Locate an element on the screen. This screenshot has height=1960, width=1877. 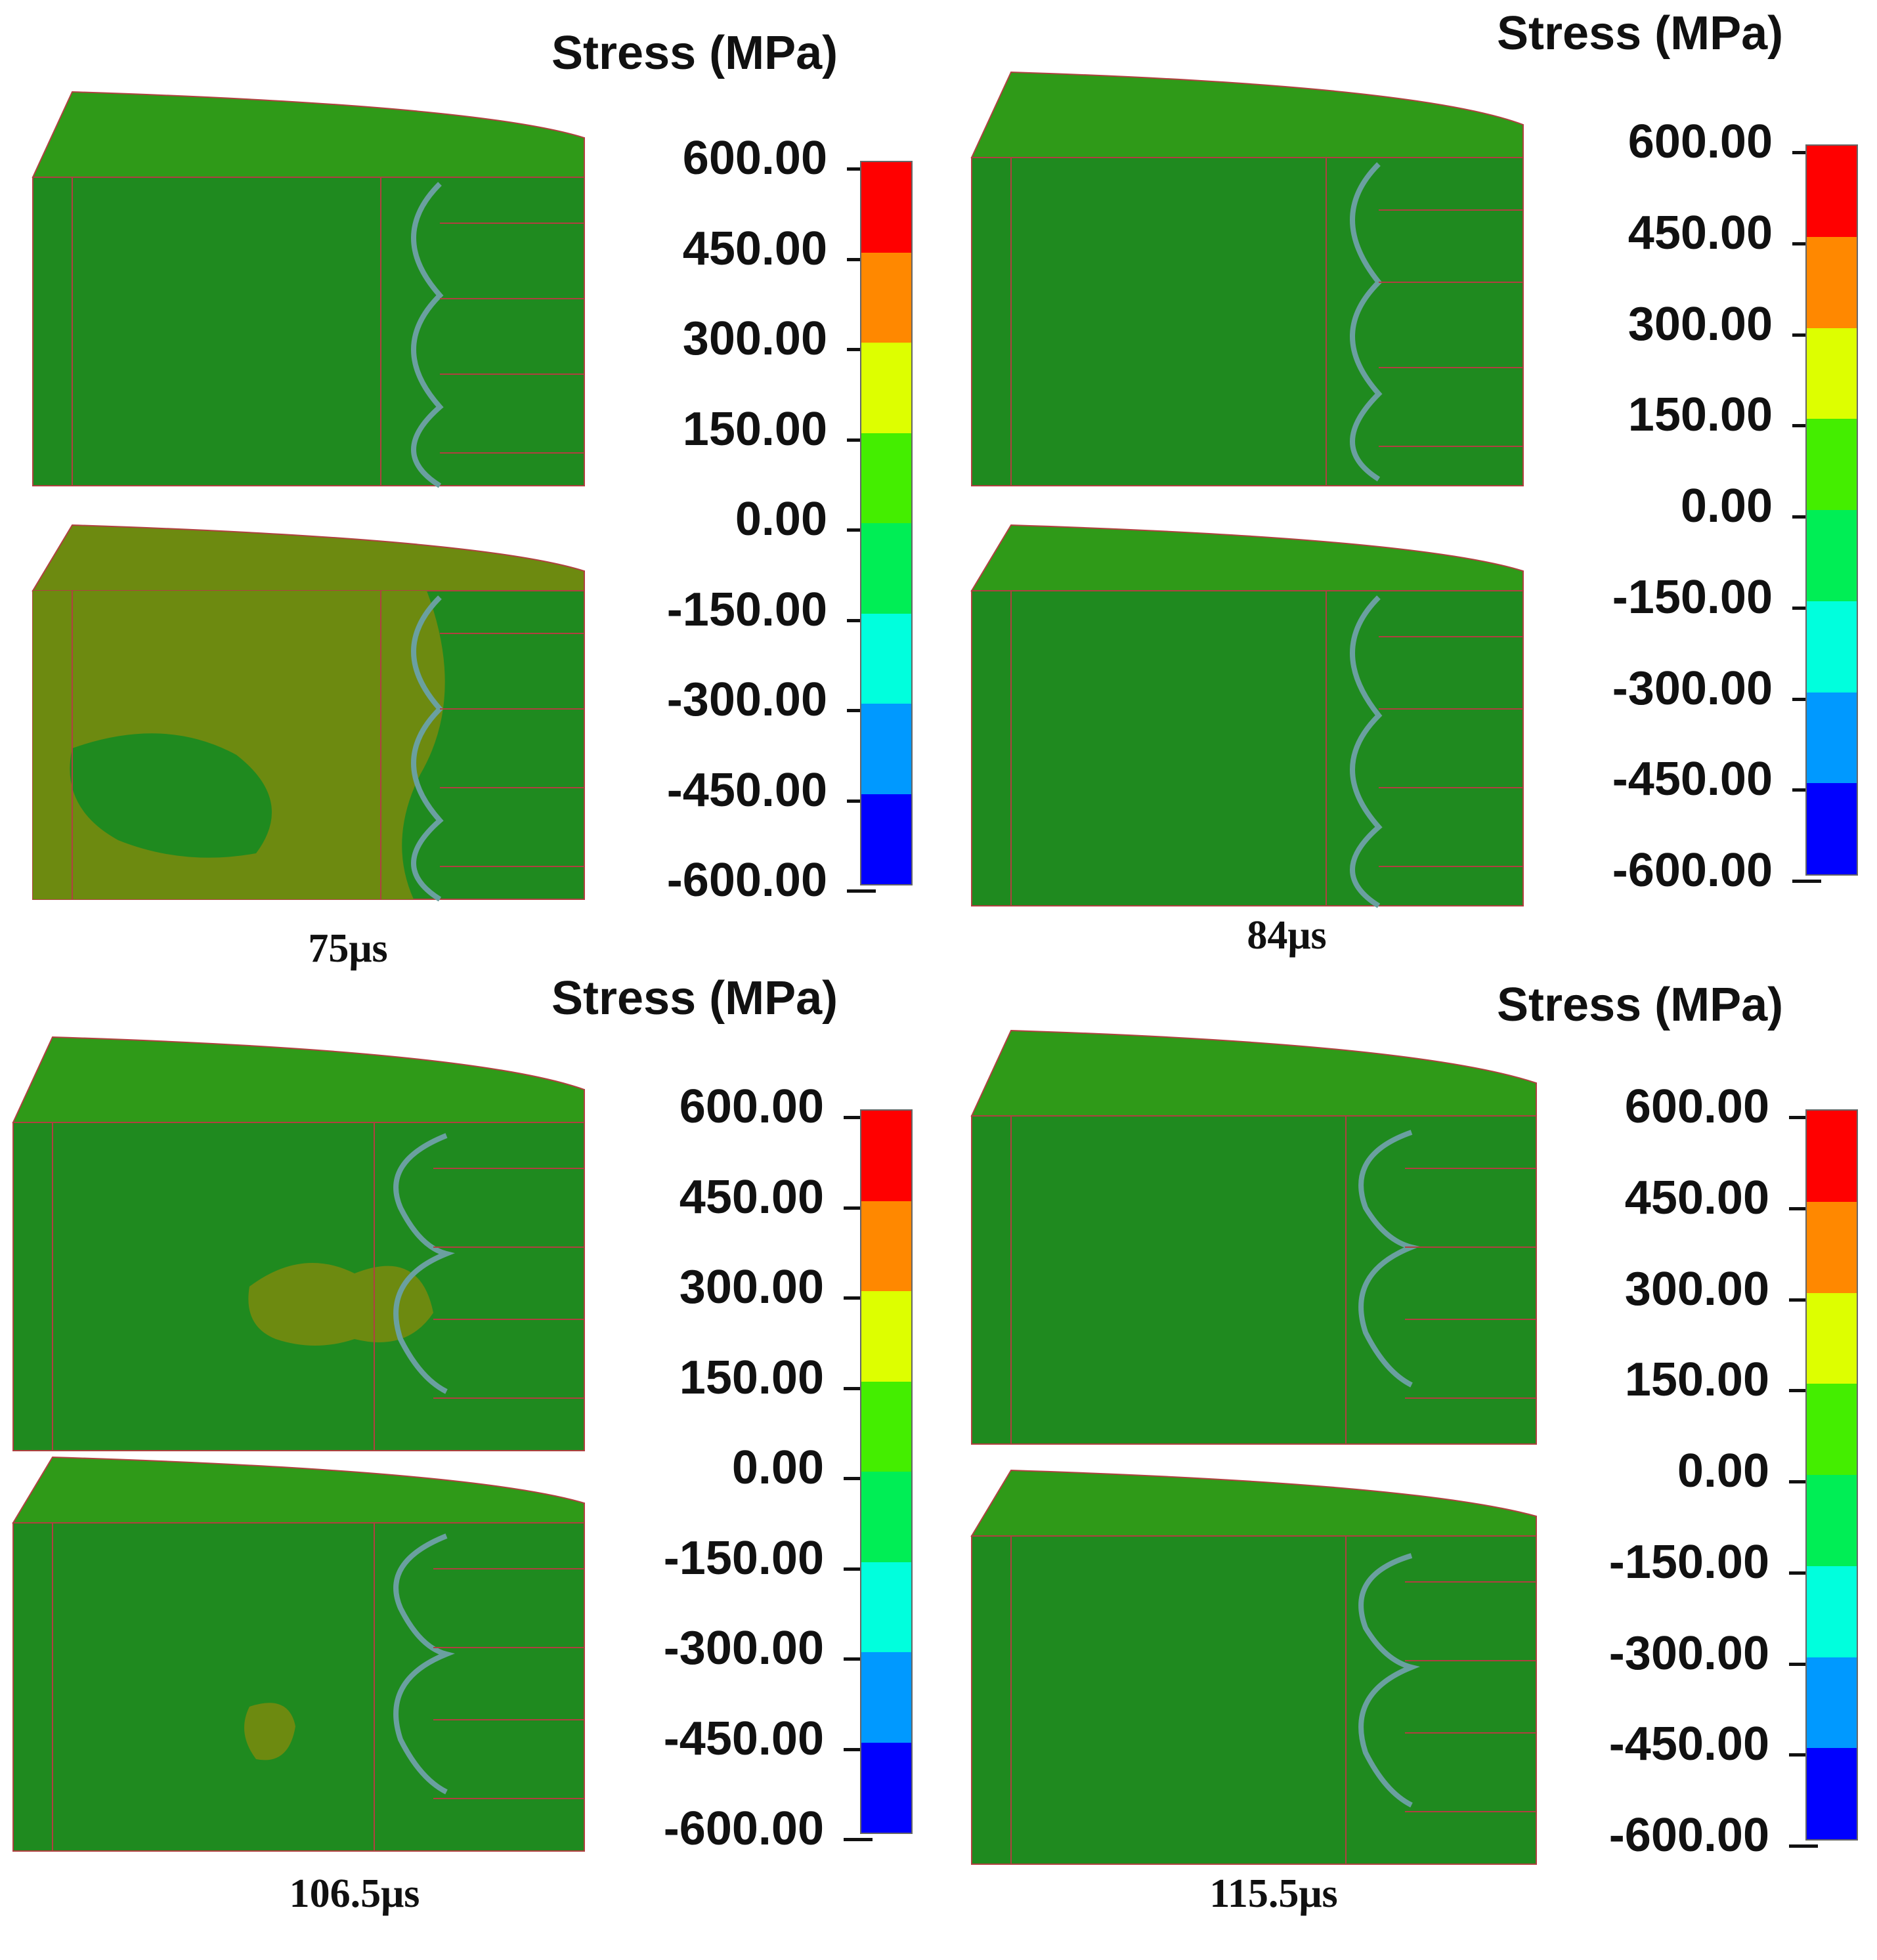
time-label: 75μs is located at coordinates (348, 948).